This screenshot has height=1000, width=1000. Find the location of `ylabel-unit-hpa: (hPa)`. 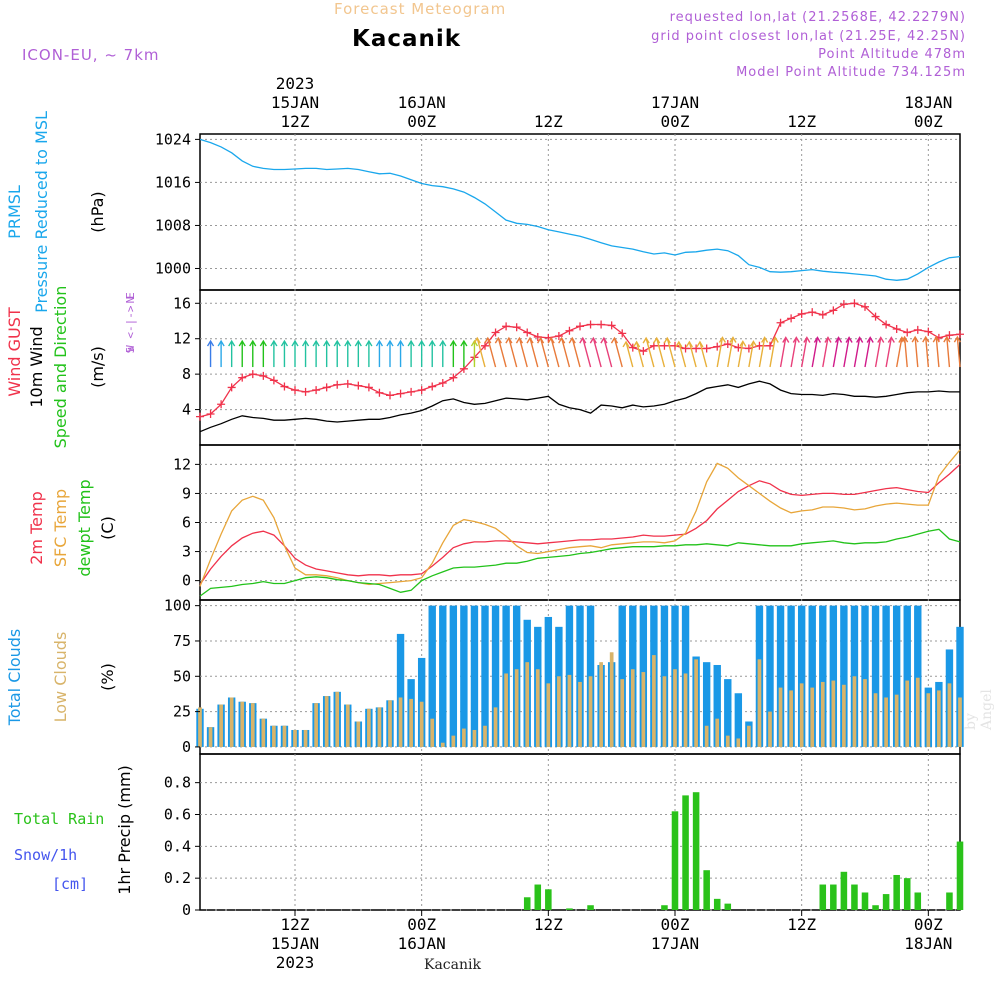

ylabel-unit-hpa: (hPa) is located at coordinates (97, 211).